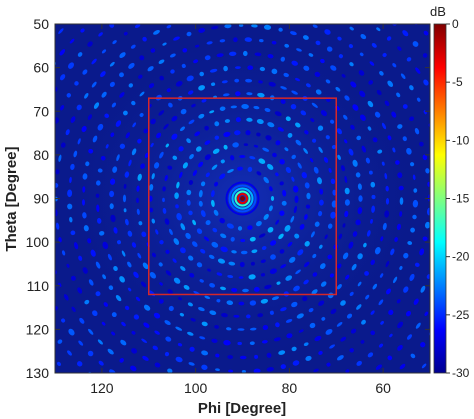 The height and width of the screenshot is (419, 474). I want to click on y-tick-label: 120, so click(38, 329).